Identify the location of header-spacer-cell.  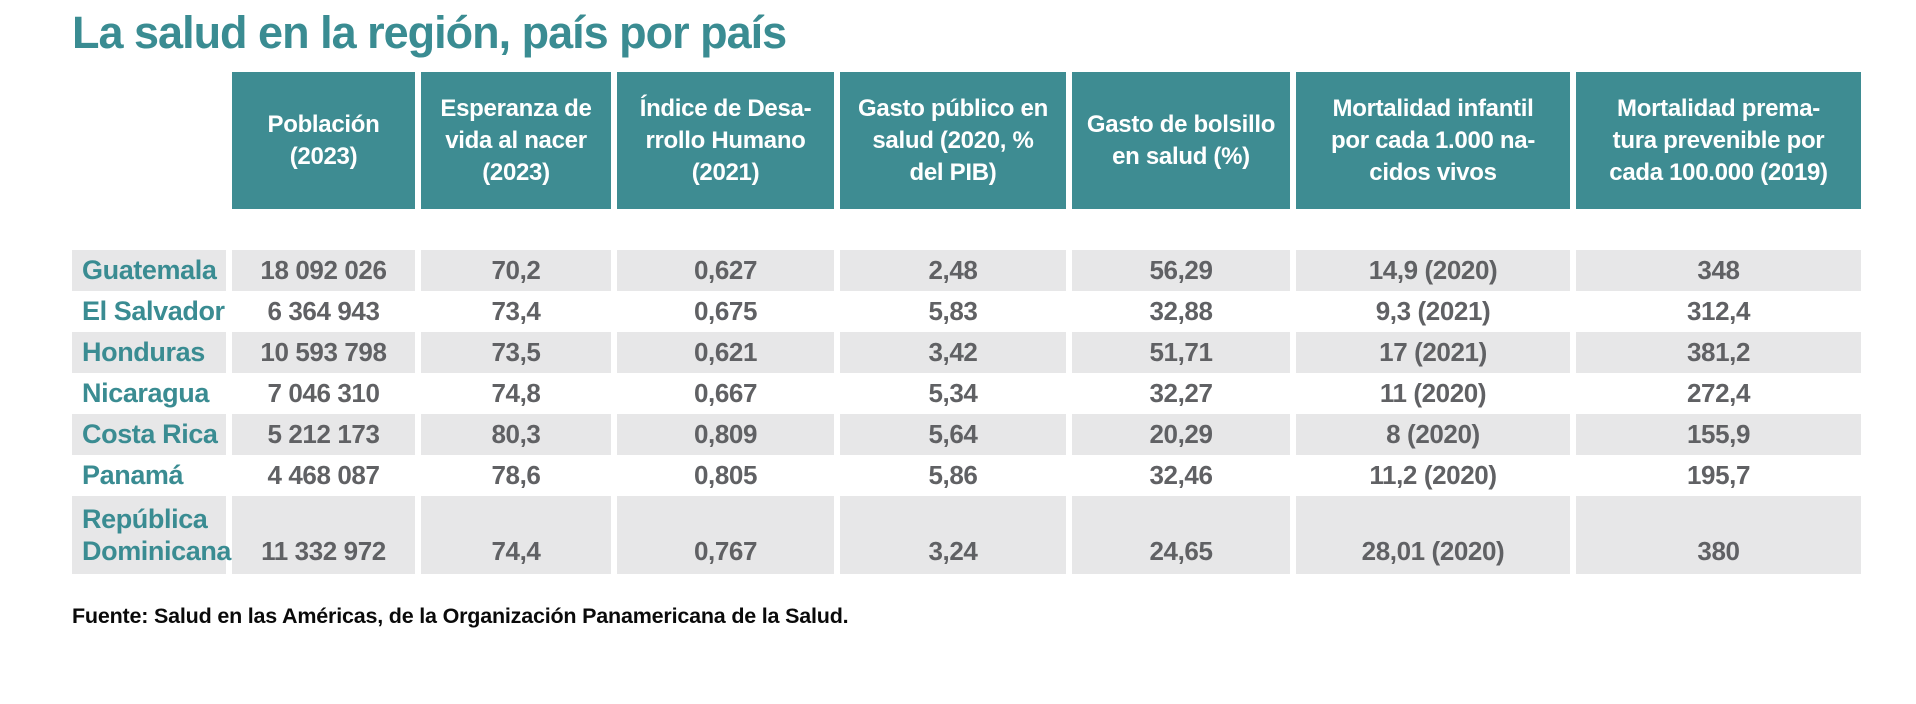
(149, 140).